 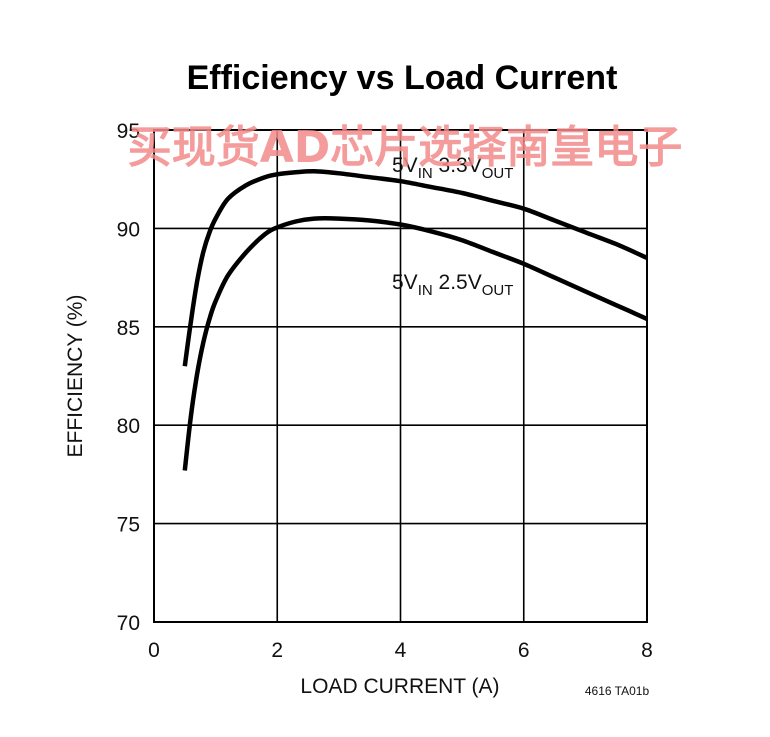 What do you see at coordinates (128, 229) in the screenshot?
I see `y-tick-label: 90` at bounding box center [128, 229].